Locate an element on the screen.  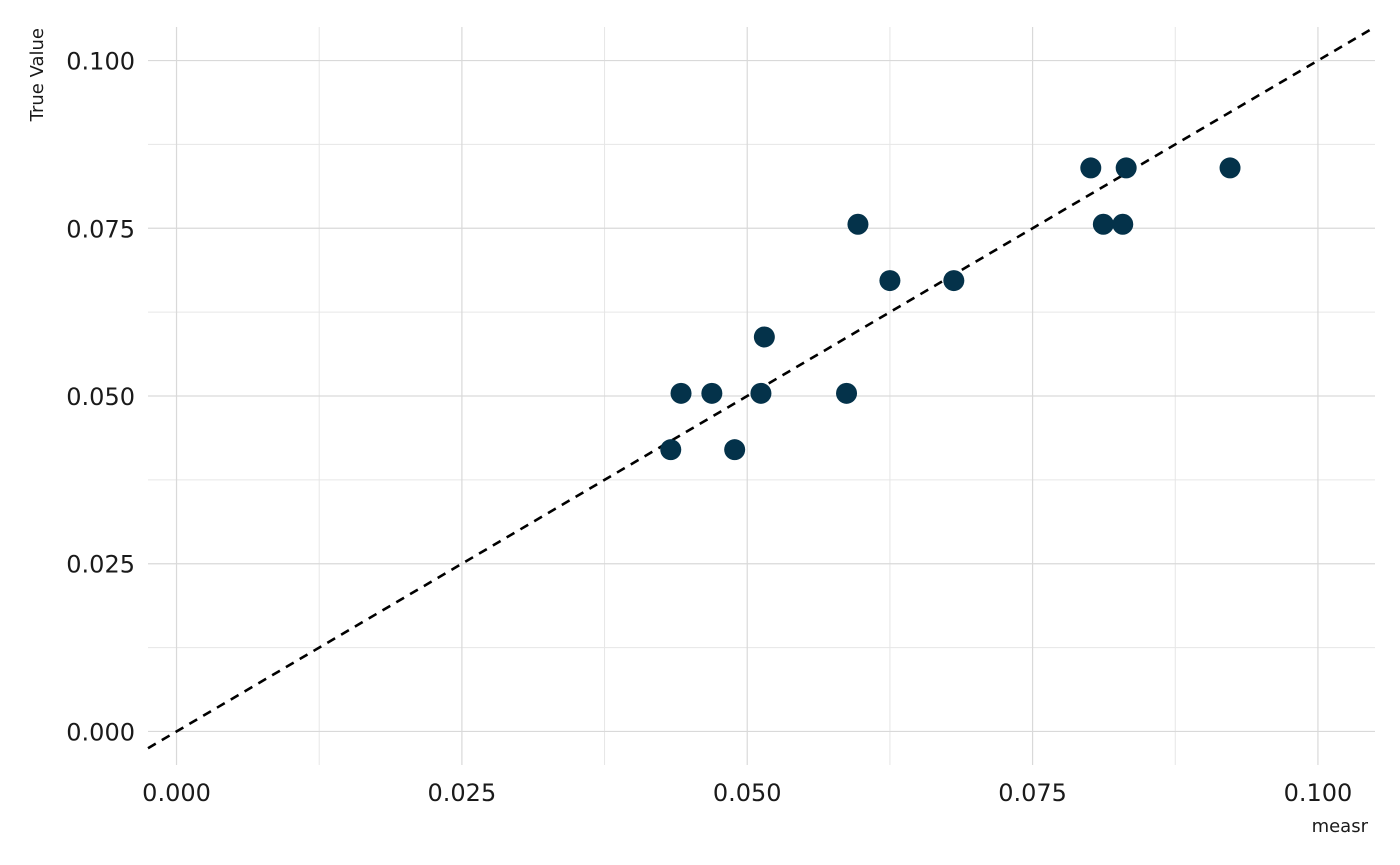
y-tick-label: 0.075 is located at coordinates (100, 229).